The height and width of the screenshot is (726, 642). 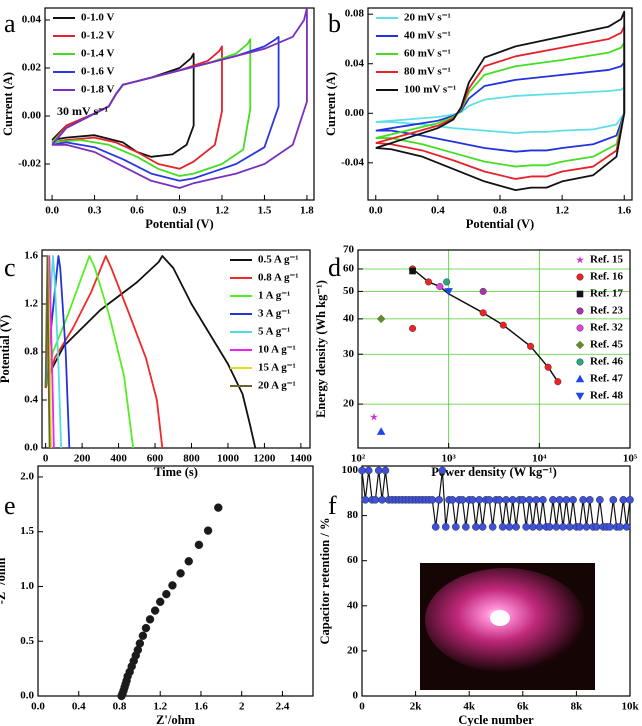 What do you see at coordinates (606, 362) in the screenshot?
I see `legend-label: Ref. 46` at bounding box center [606, 362].